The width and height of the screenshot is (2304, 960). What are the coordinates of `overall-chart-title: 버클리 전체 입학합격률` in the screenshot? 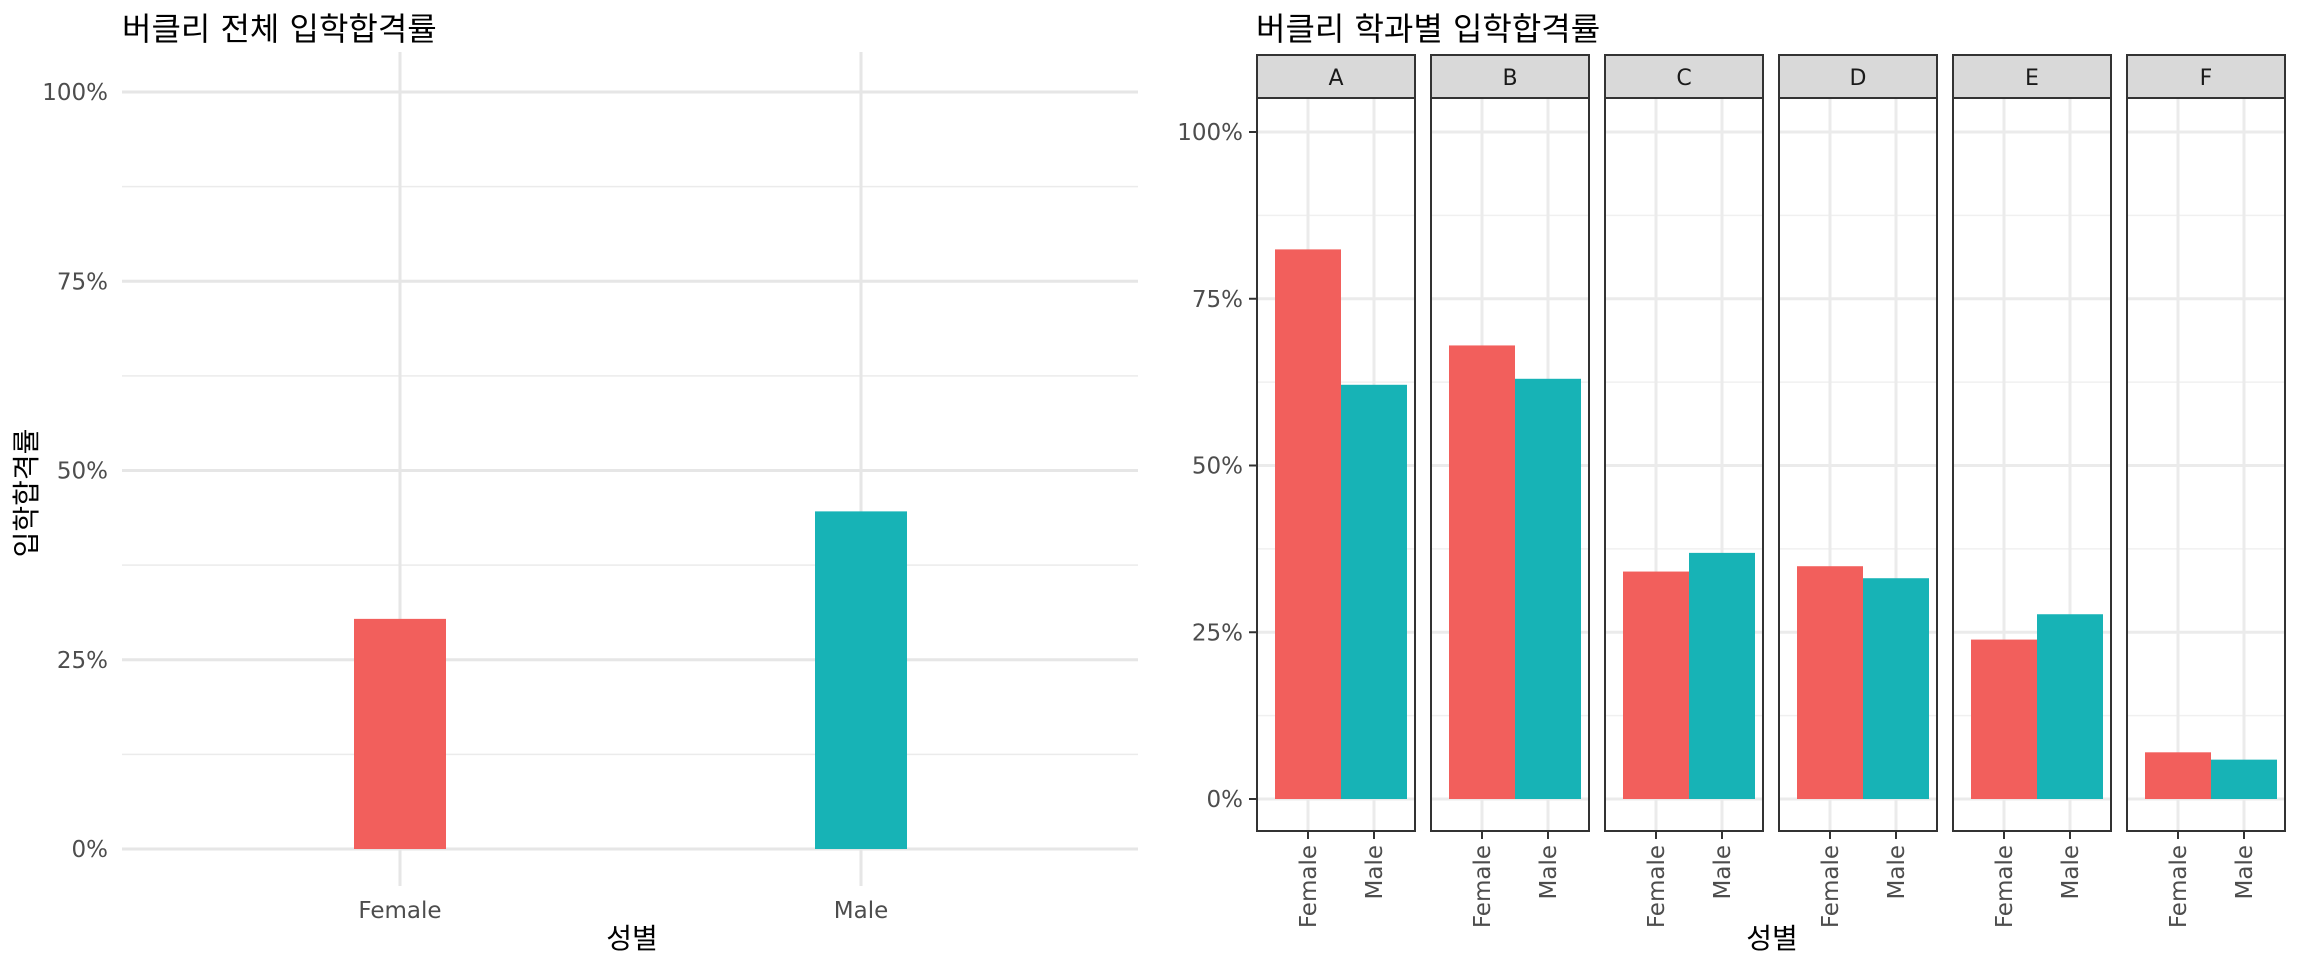 It's located at (279, 29).